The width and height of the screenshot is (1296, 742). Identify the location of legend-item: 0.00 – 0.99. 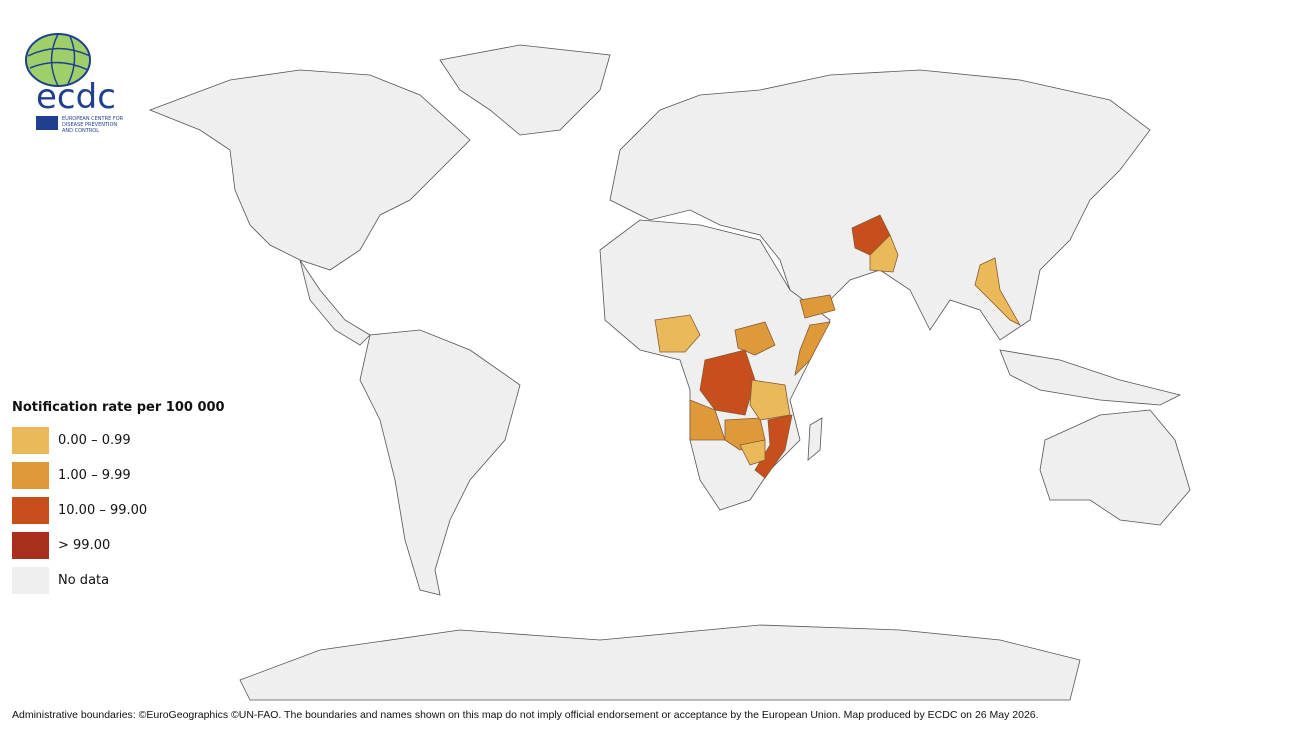
(118, 440).